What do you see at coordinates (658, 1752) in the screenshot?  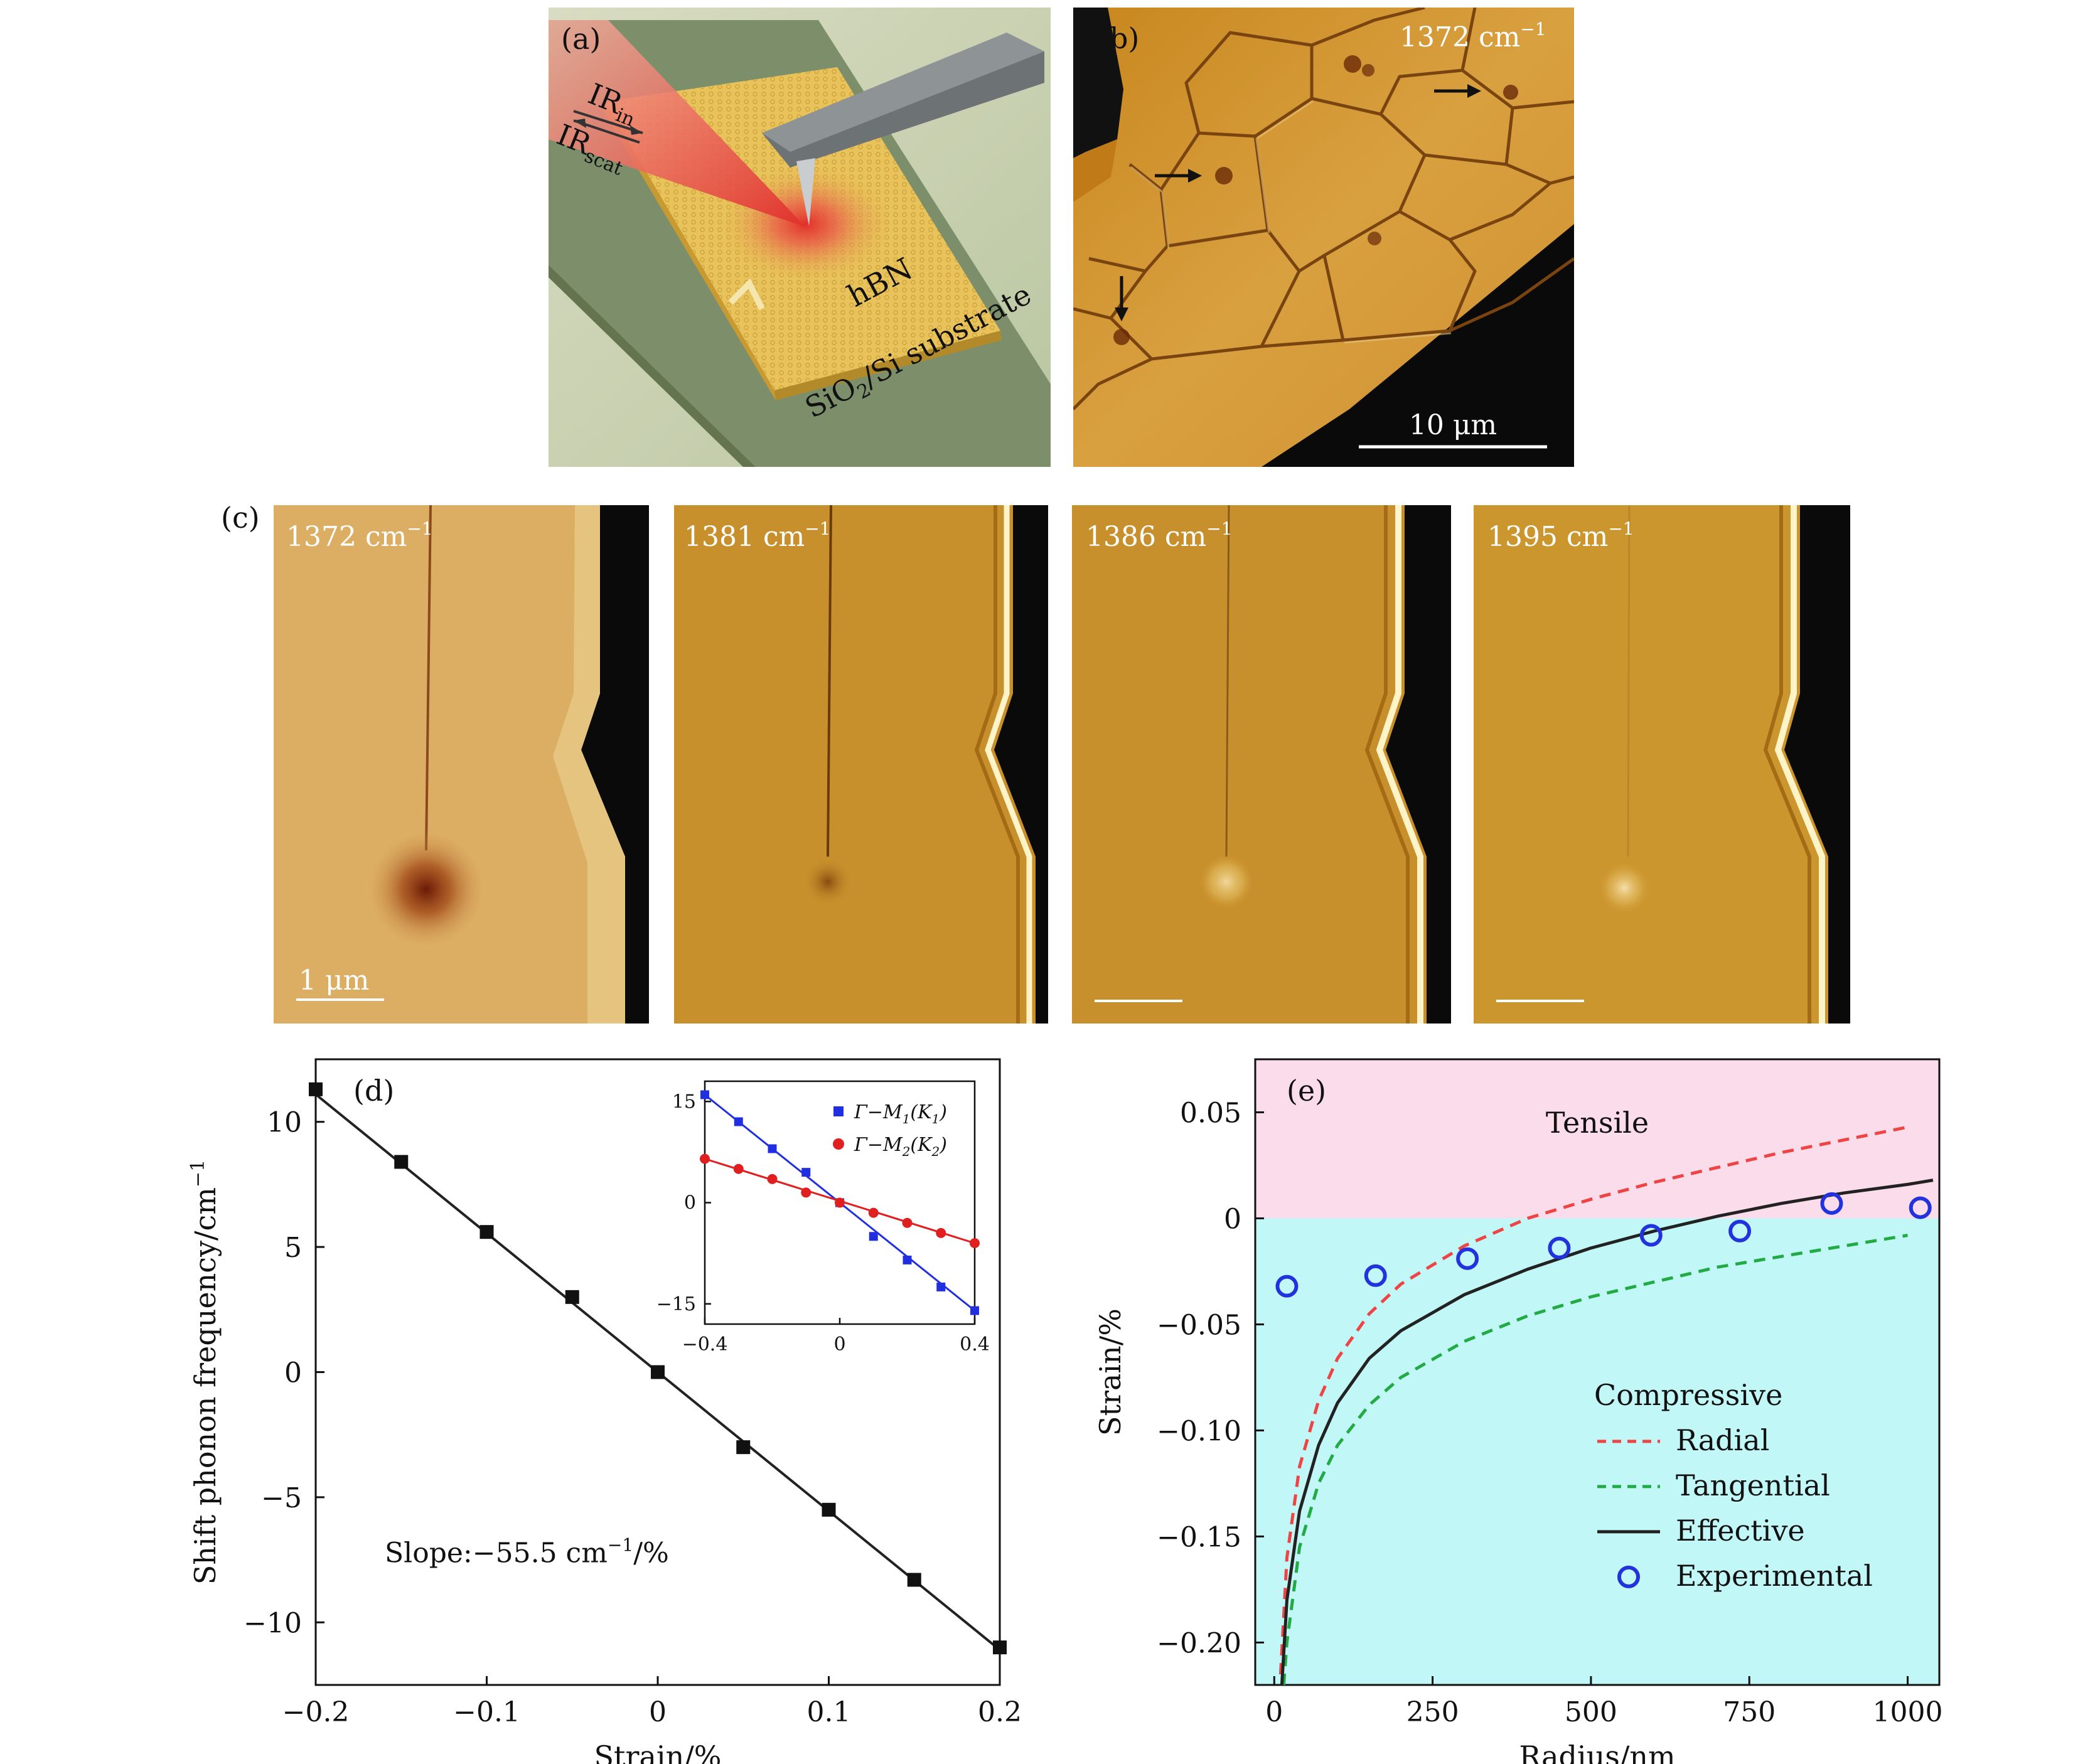 I see `chart-d-xlabel: Strain/%` at bounding box center [658, 1752].